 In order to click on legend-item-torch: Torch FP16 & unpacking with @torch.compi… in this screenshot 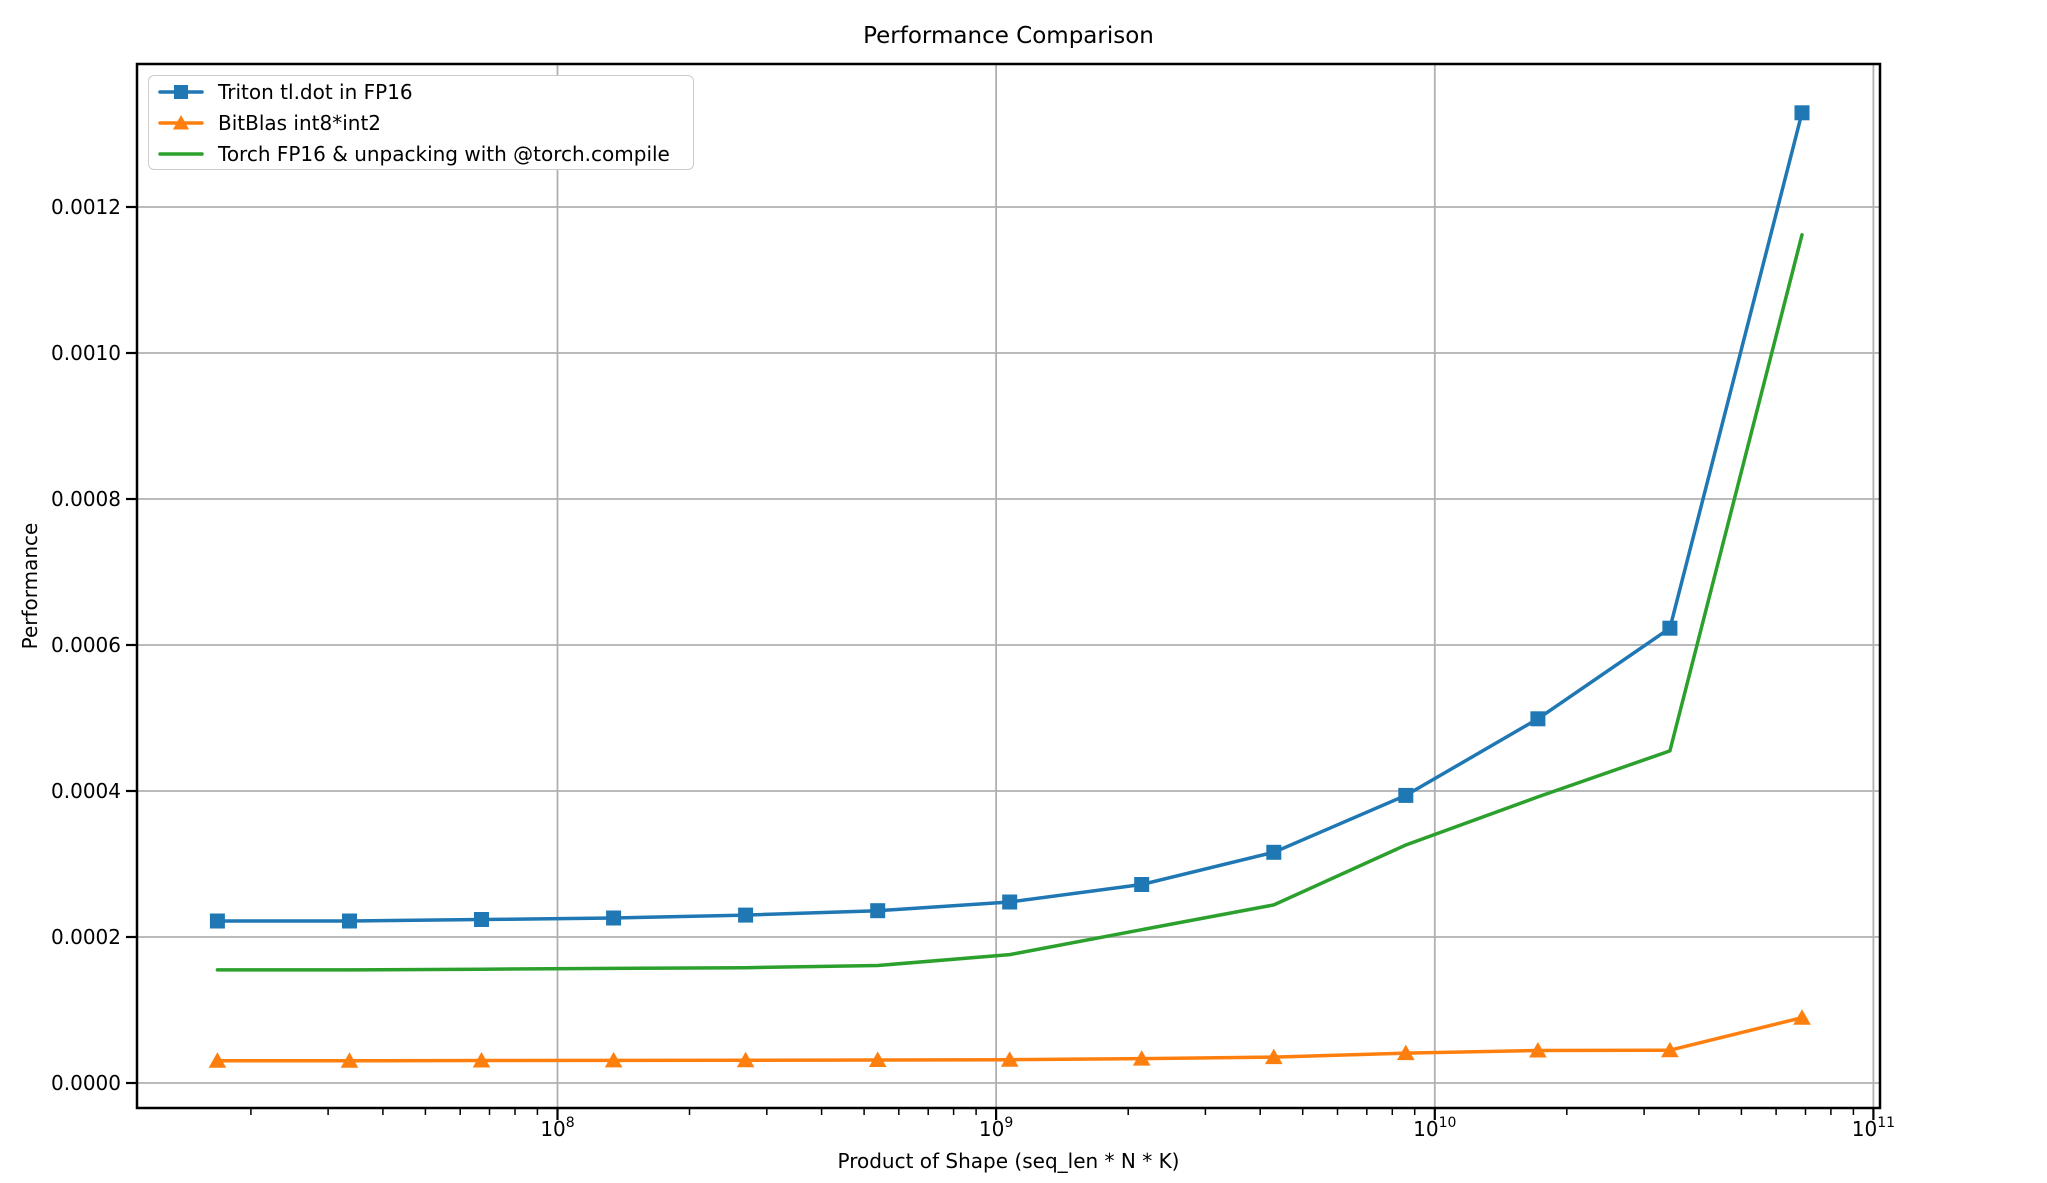, I will do `click(425, 153)`.